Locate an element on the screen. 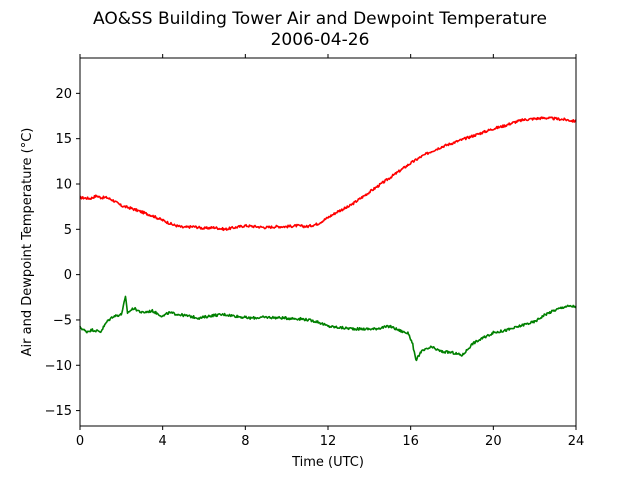 This screenshot has height=480, width=640. x-tick-label: 8 is located at coordinates (245, 441).